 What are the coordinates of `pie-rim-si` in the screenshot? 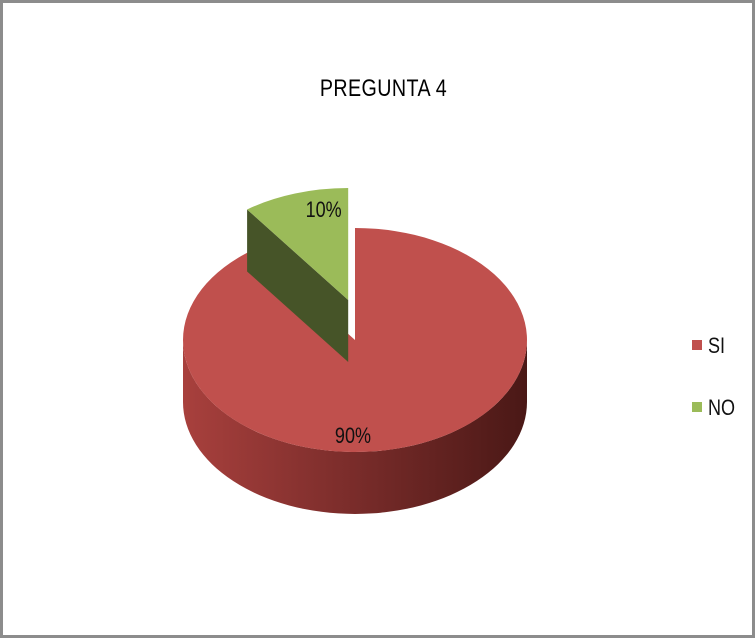 It's located at (355, 427).